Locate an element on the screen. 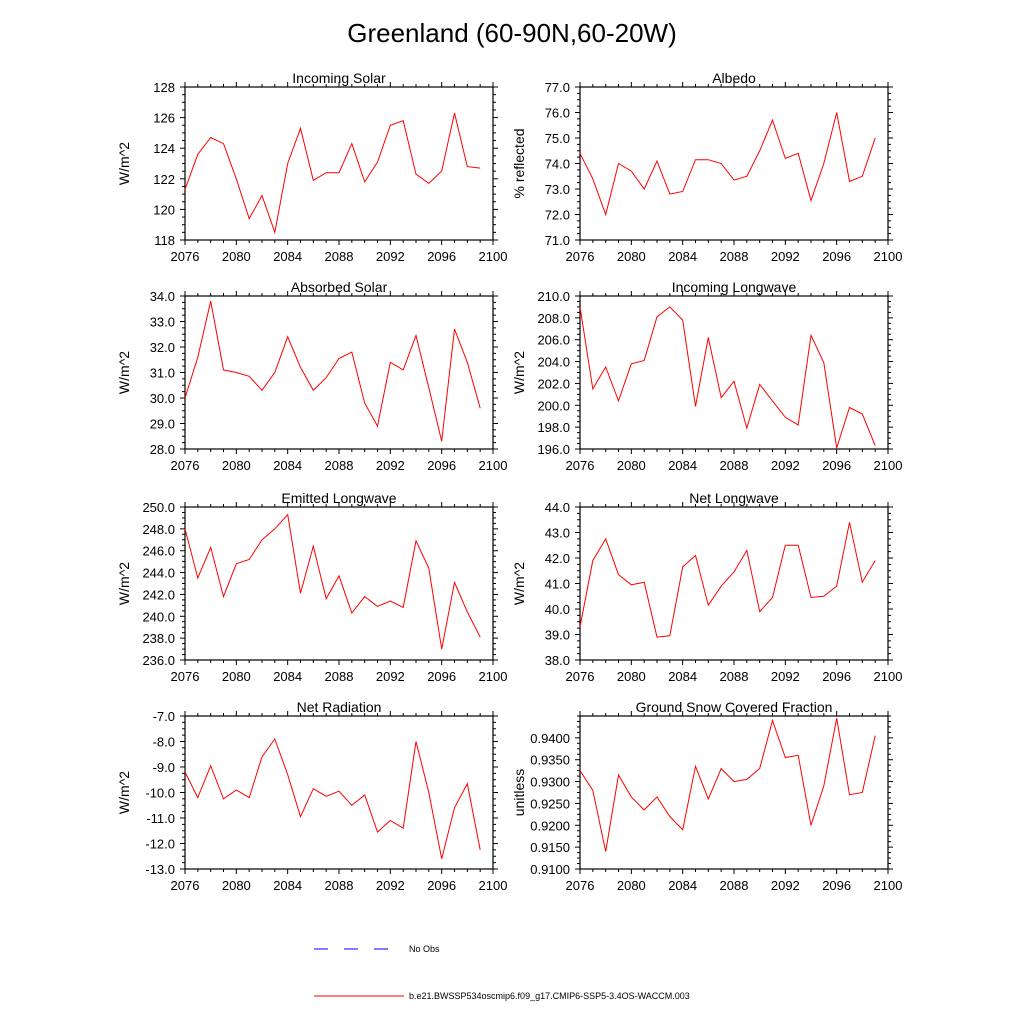 The image size is (1024, 1024). y-tick-label: 204.0 is located at coordinates (553, 362).